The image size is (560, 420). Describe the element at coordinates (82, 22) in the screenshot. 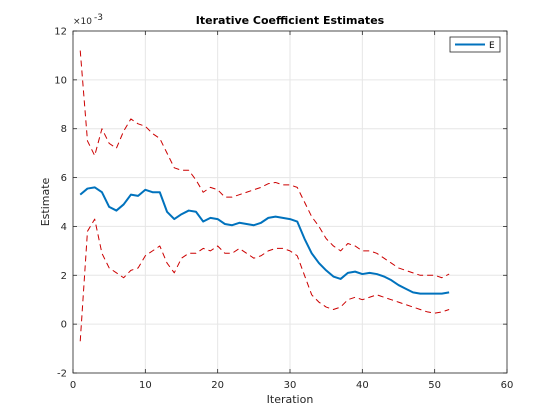

I see `y-multiplier-base: ×10` at that location.